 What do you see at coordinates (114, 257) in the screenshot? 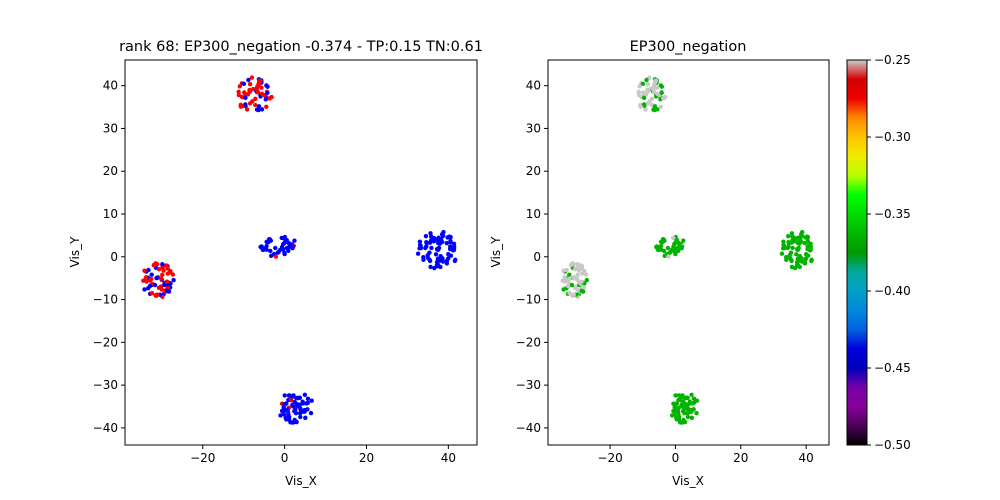
I see `y-tick-label: 0` at bounding box center [114, 257].